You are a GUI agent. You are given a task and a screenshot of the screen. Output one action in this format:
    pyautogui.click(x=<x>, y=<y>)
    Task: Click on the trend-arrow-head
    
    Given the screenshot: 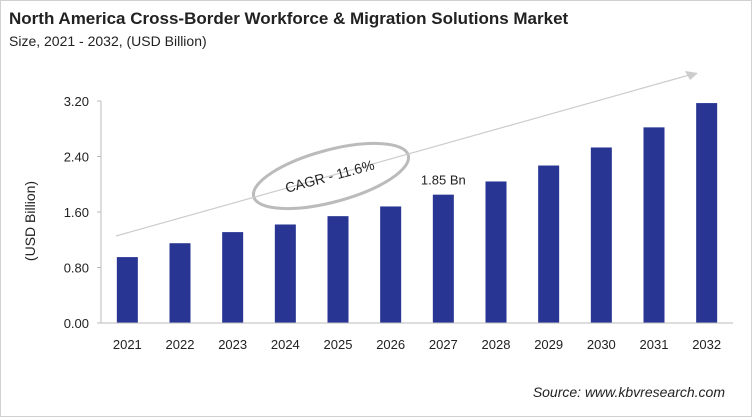 What is the action you would take?
    pyautogui.click(x=691, y=75)
    